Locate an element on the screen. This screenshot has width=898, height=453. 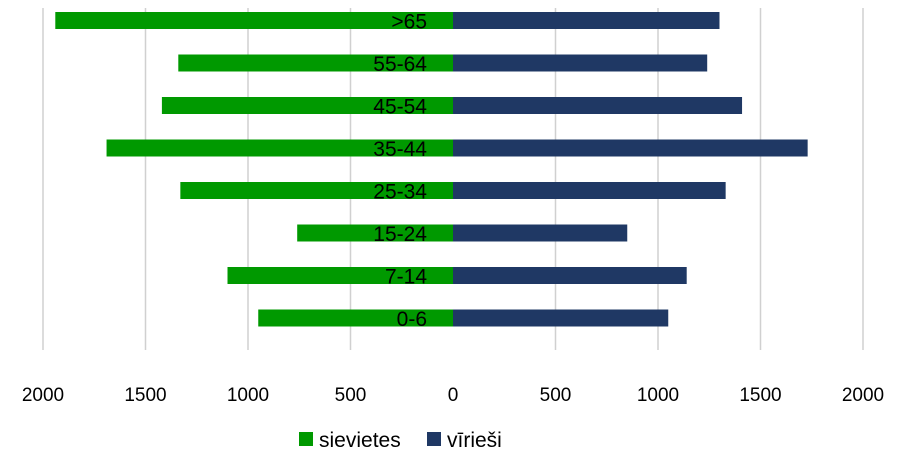
category-label: 0-6 is located at coordinates (412, 319).